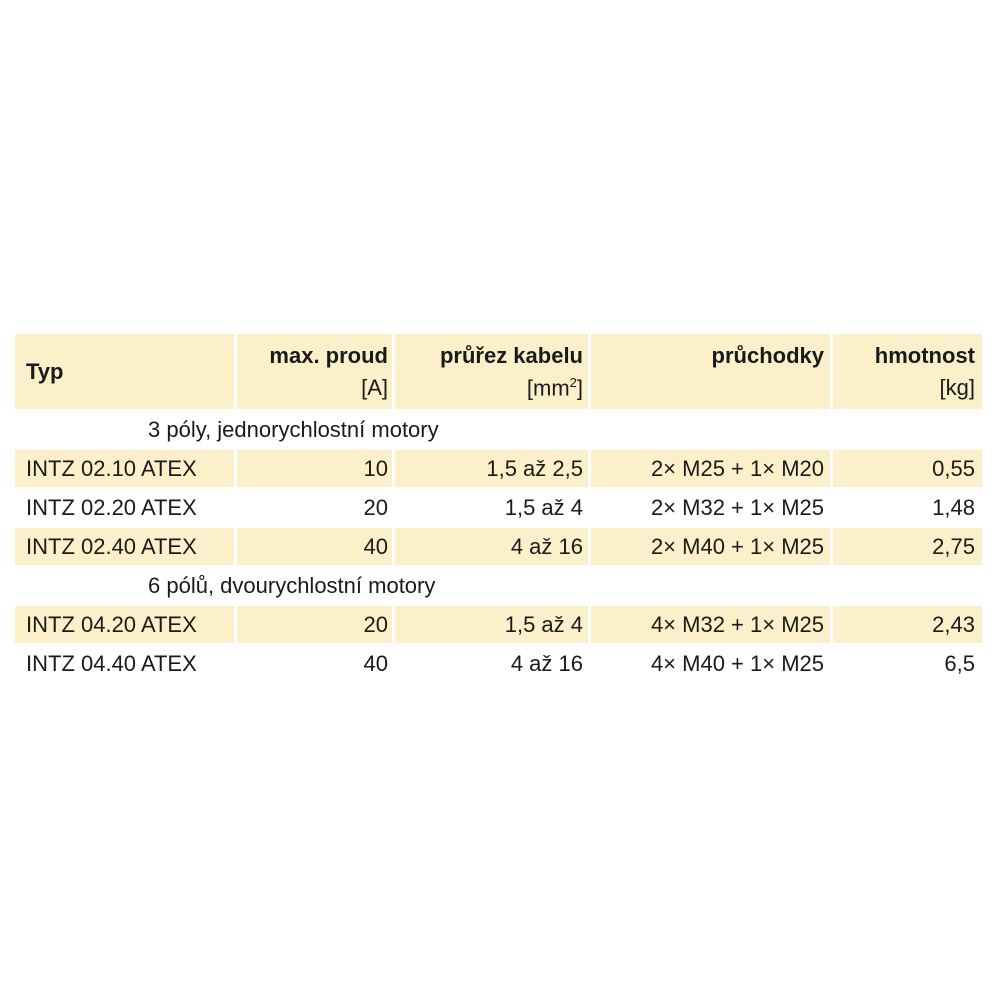  I want to click on cell-glands: 2× M40 + 1× M25, so click(710, 546).